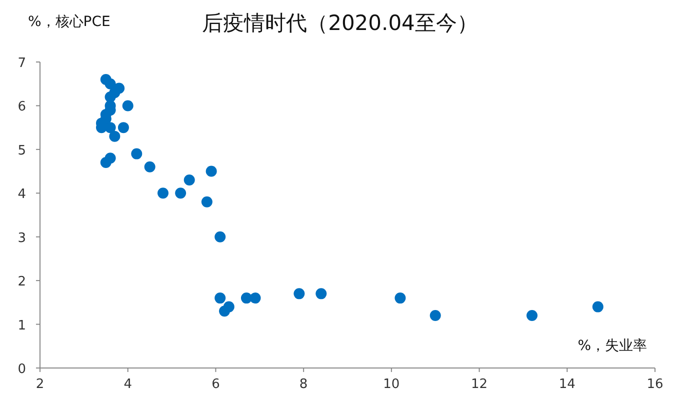 This screenshot has width=675, height=405. Describe the element at coordinates (22, 107) in the screenshot. I see `y-tick-label: 6` at that location.